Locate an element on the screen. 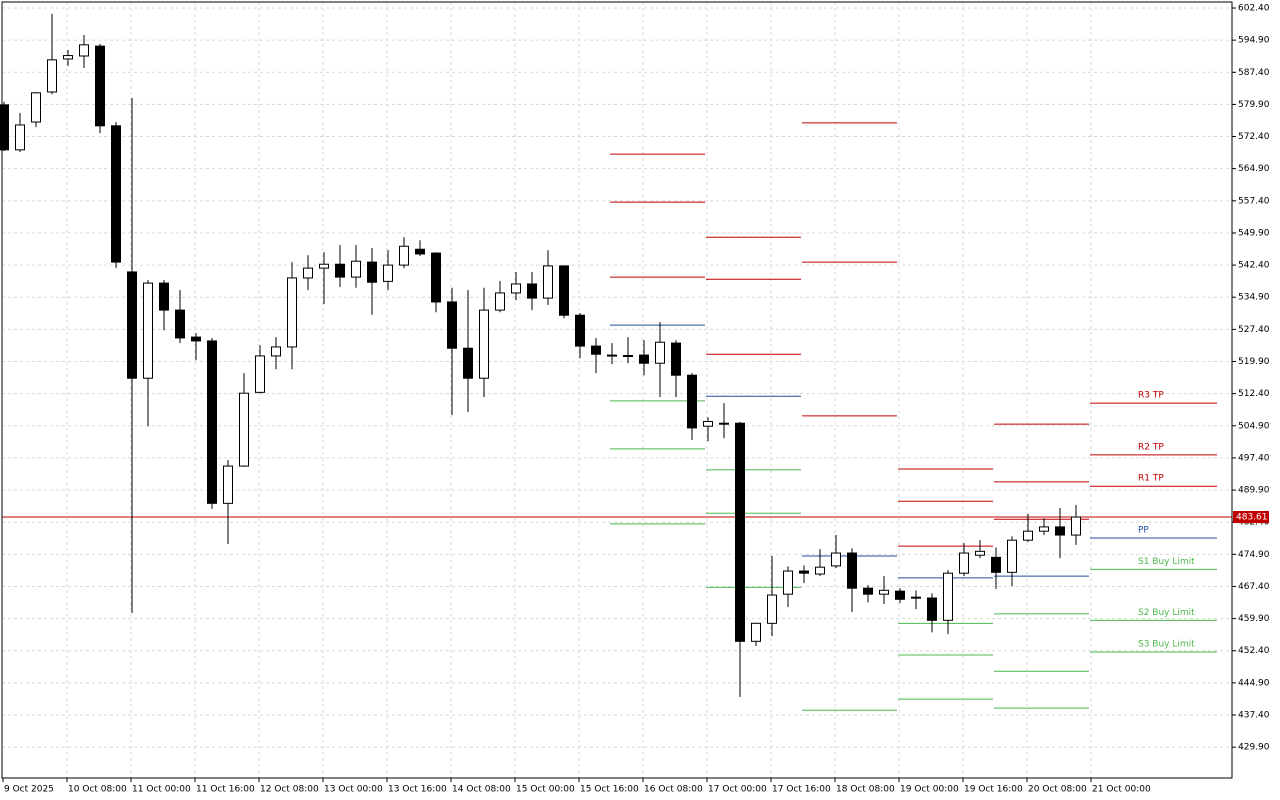 Image resolution: width=1280 pixels, height=800 pixels. y-tick-label: 579.90 is located at coordinates (1254, 105).